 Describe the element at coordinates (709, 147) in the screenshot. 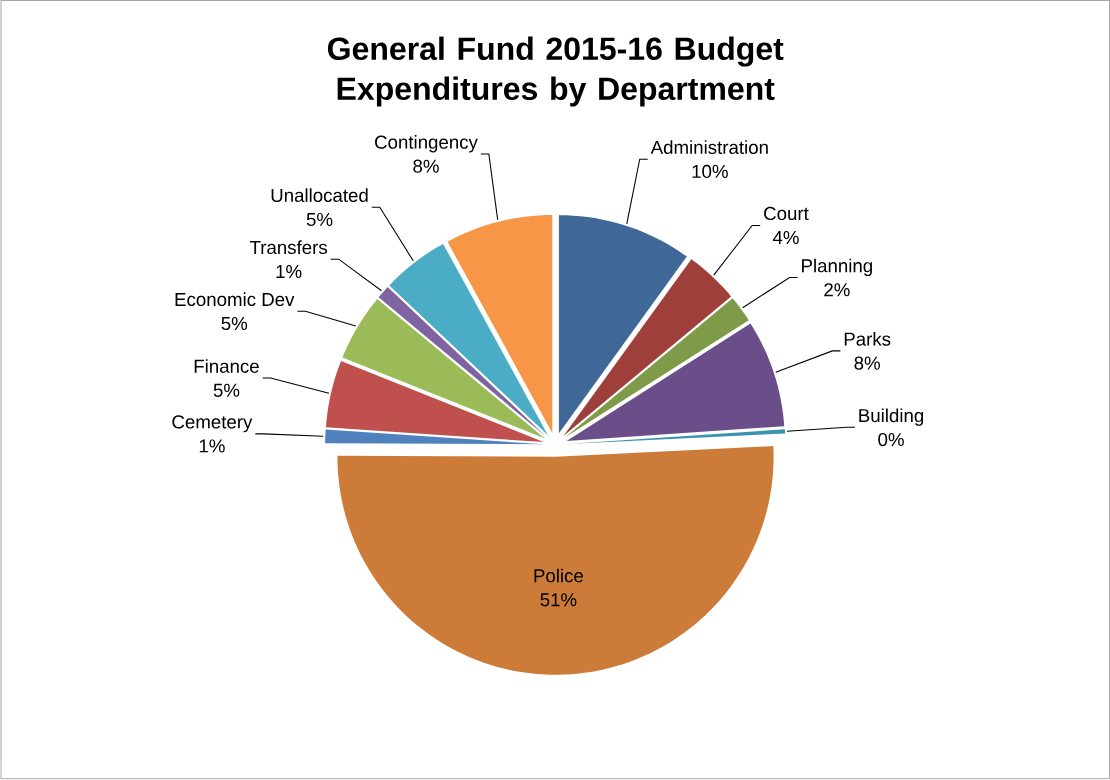

I see `slice-label: Administration` at that location.